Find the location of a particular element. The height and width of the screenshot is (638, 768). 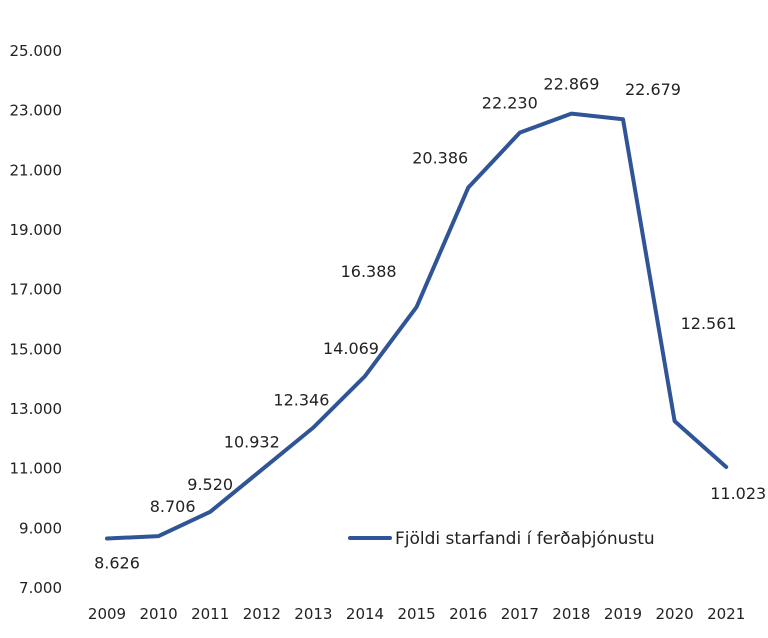

y-tick-label: 19.000 is located at coordinates (36, 230).